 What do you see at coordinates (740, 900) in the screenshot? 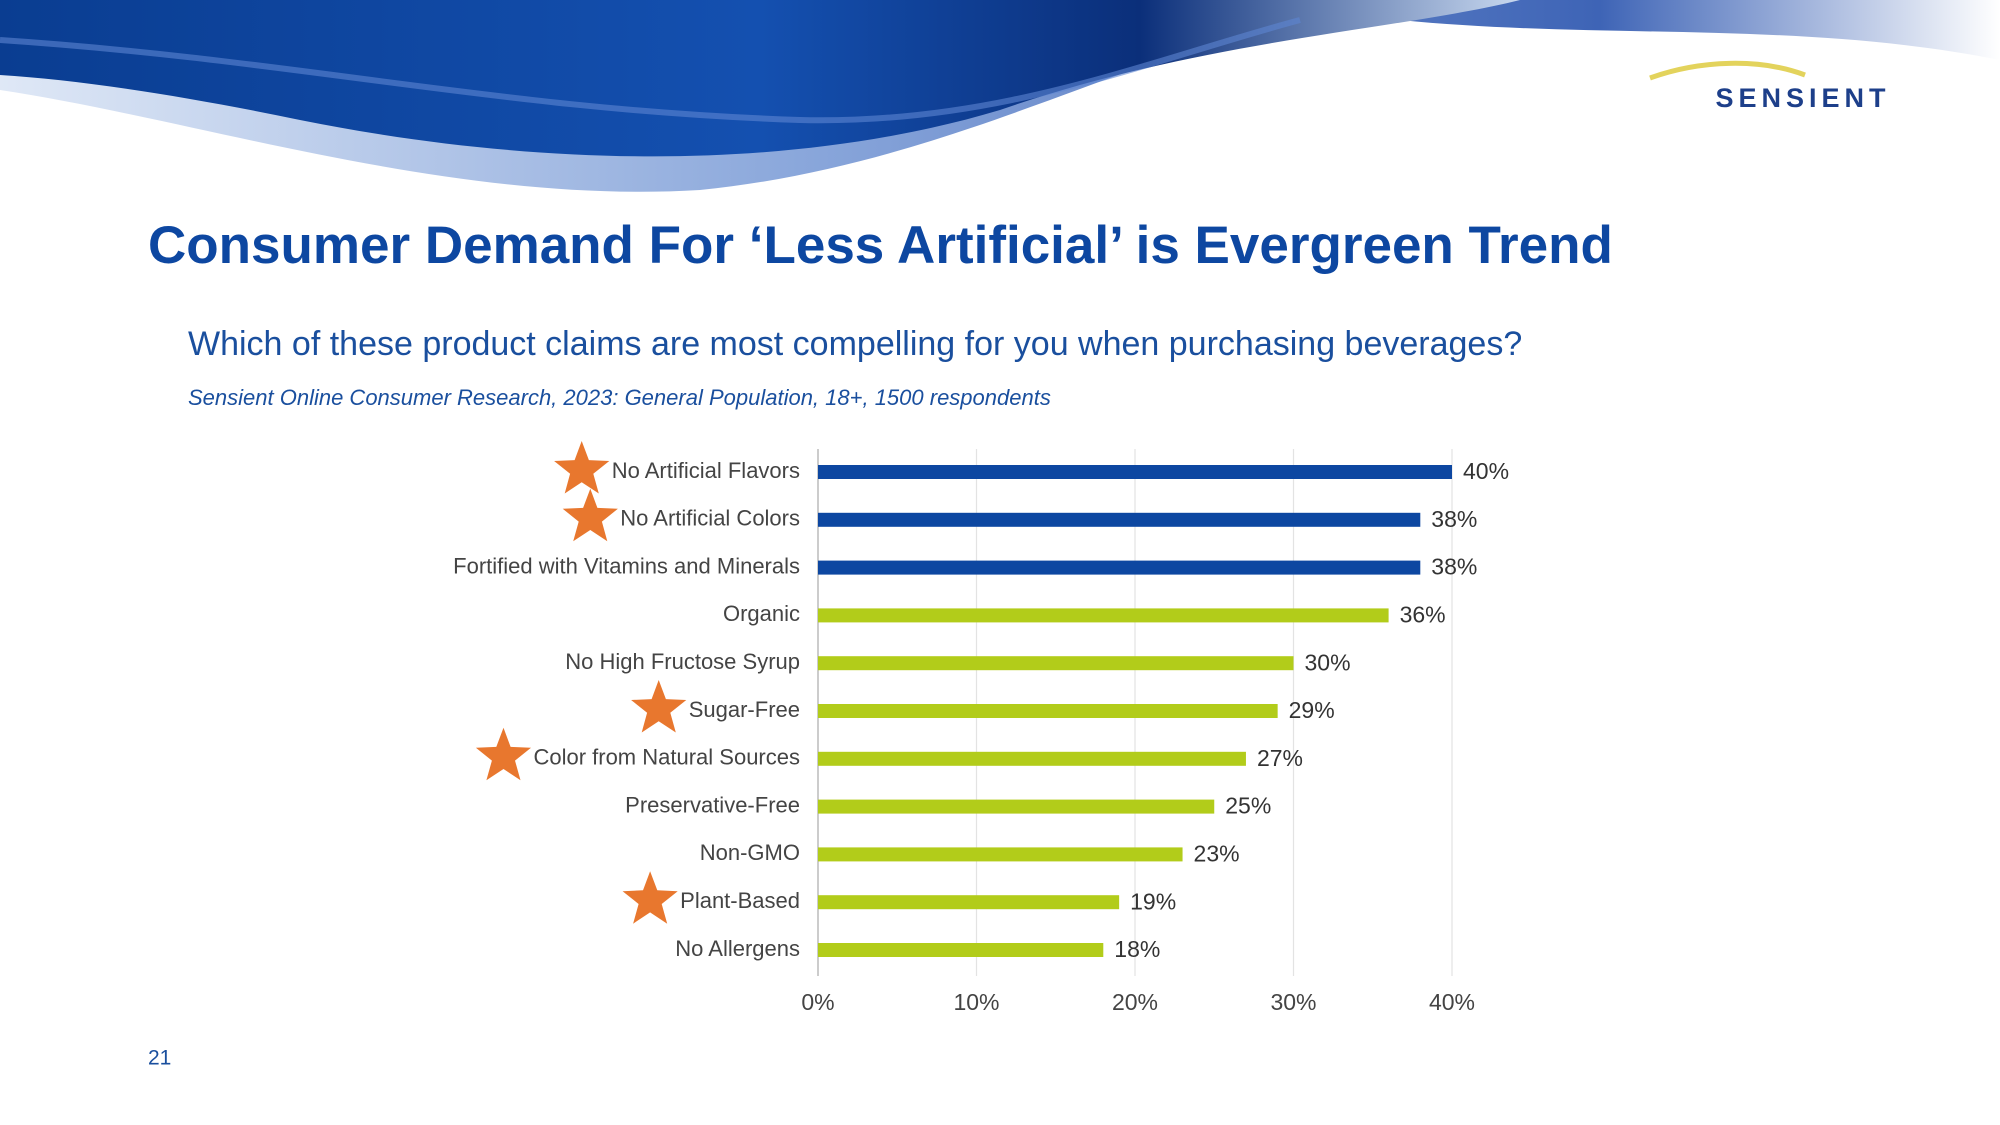
I see `y-tick-label: Plant-Based` at bounding box center [740, 900].